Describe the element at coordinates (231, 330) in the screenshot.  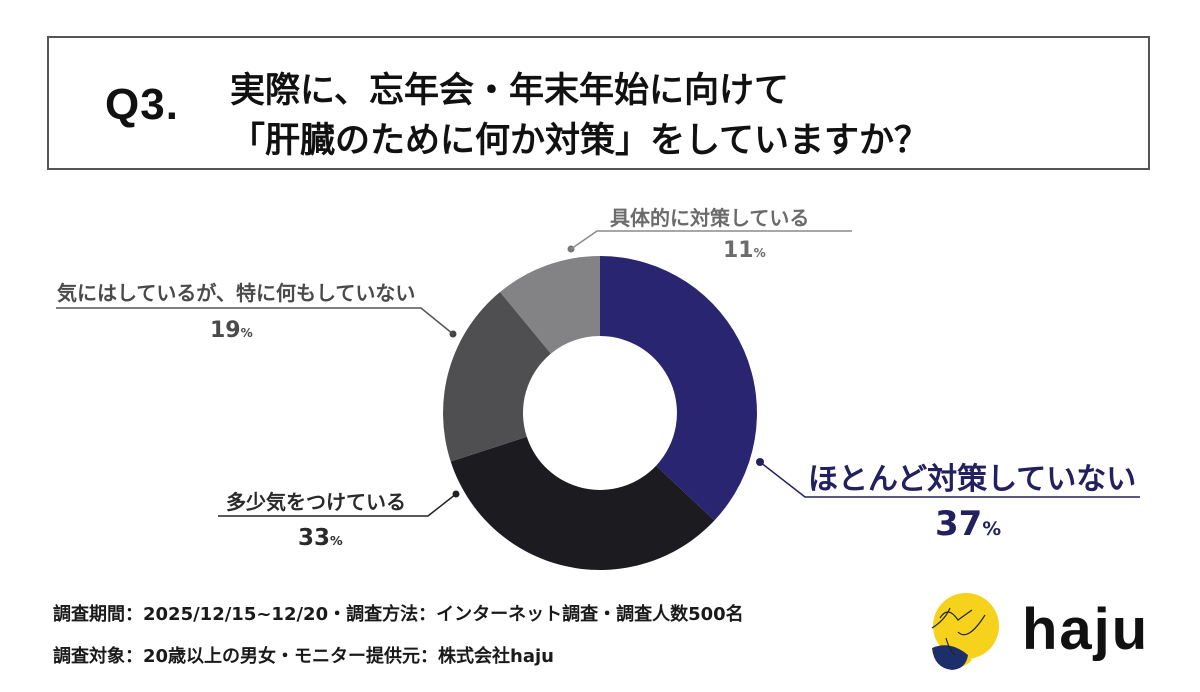
I see `value-concerned-but-nothing: 19%` at that location.